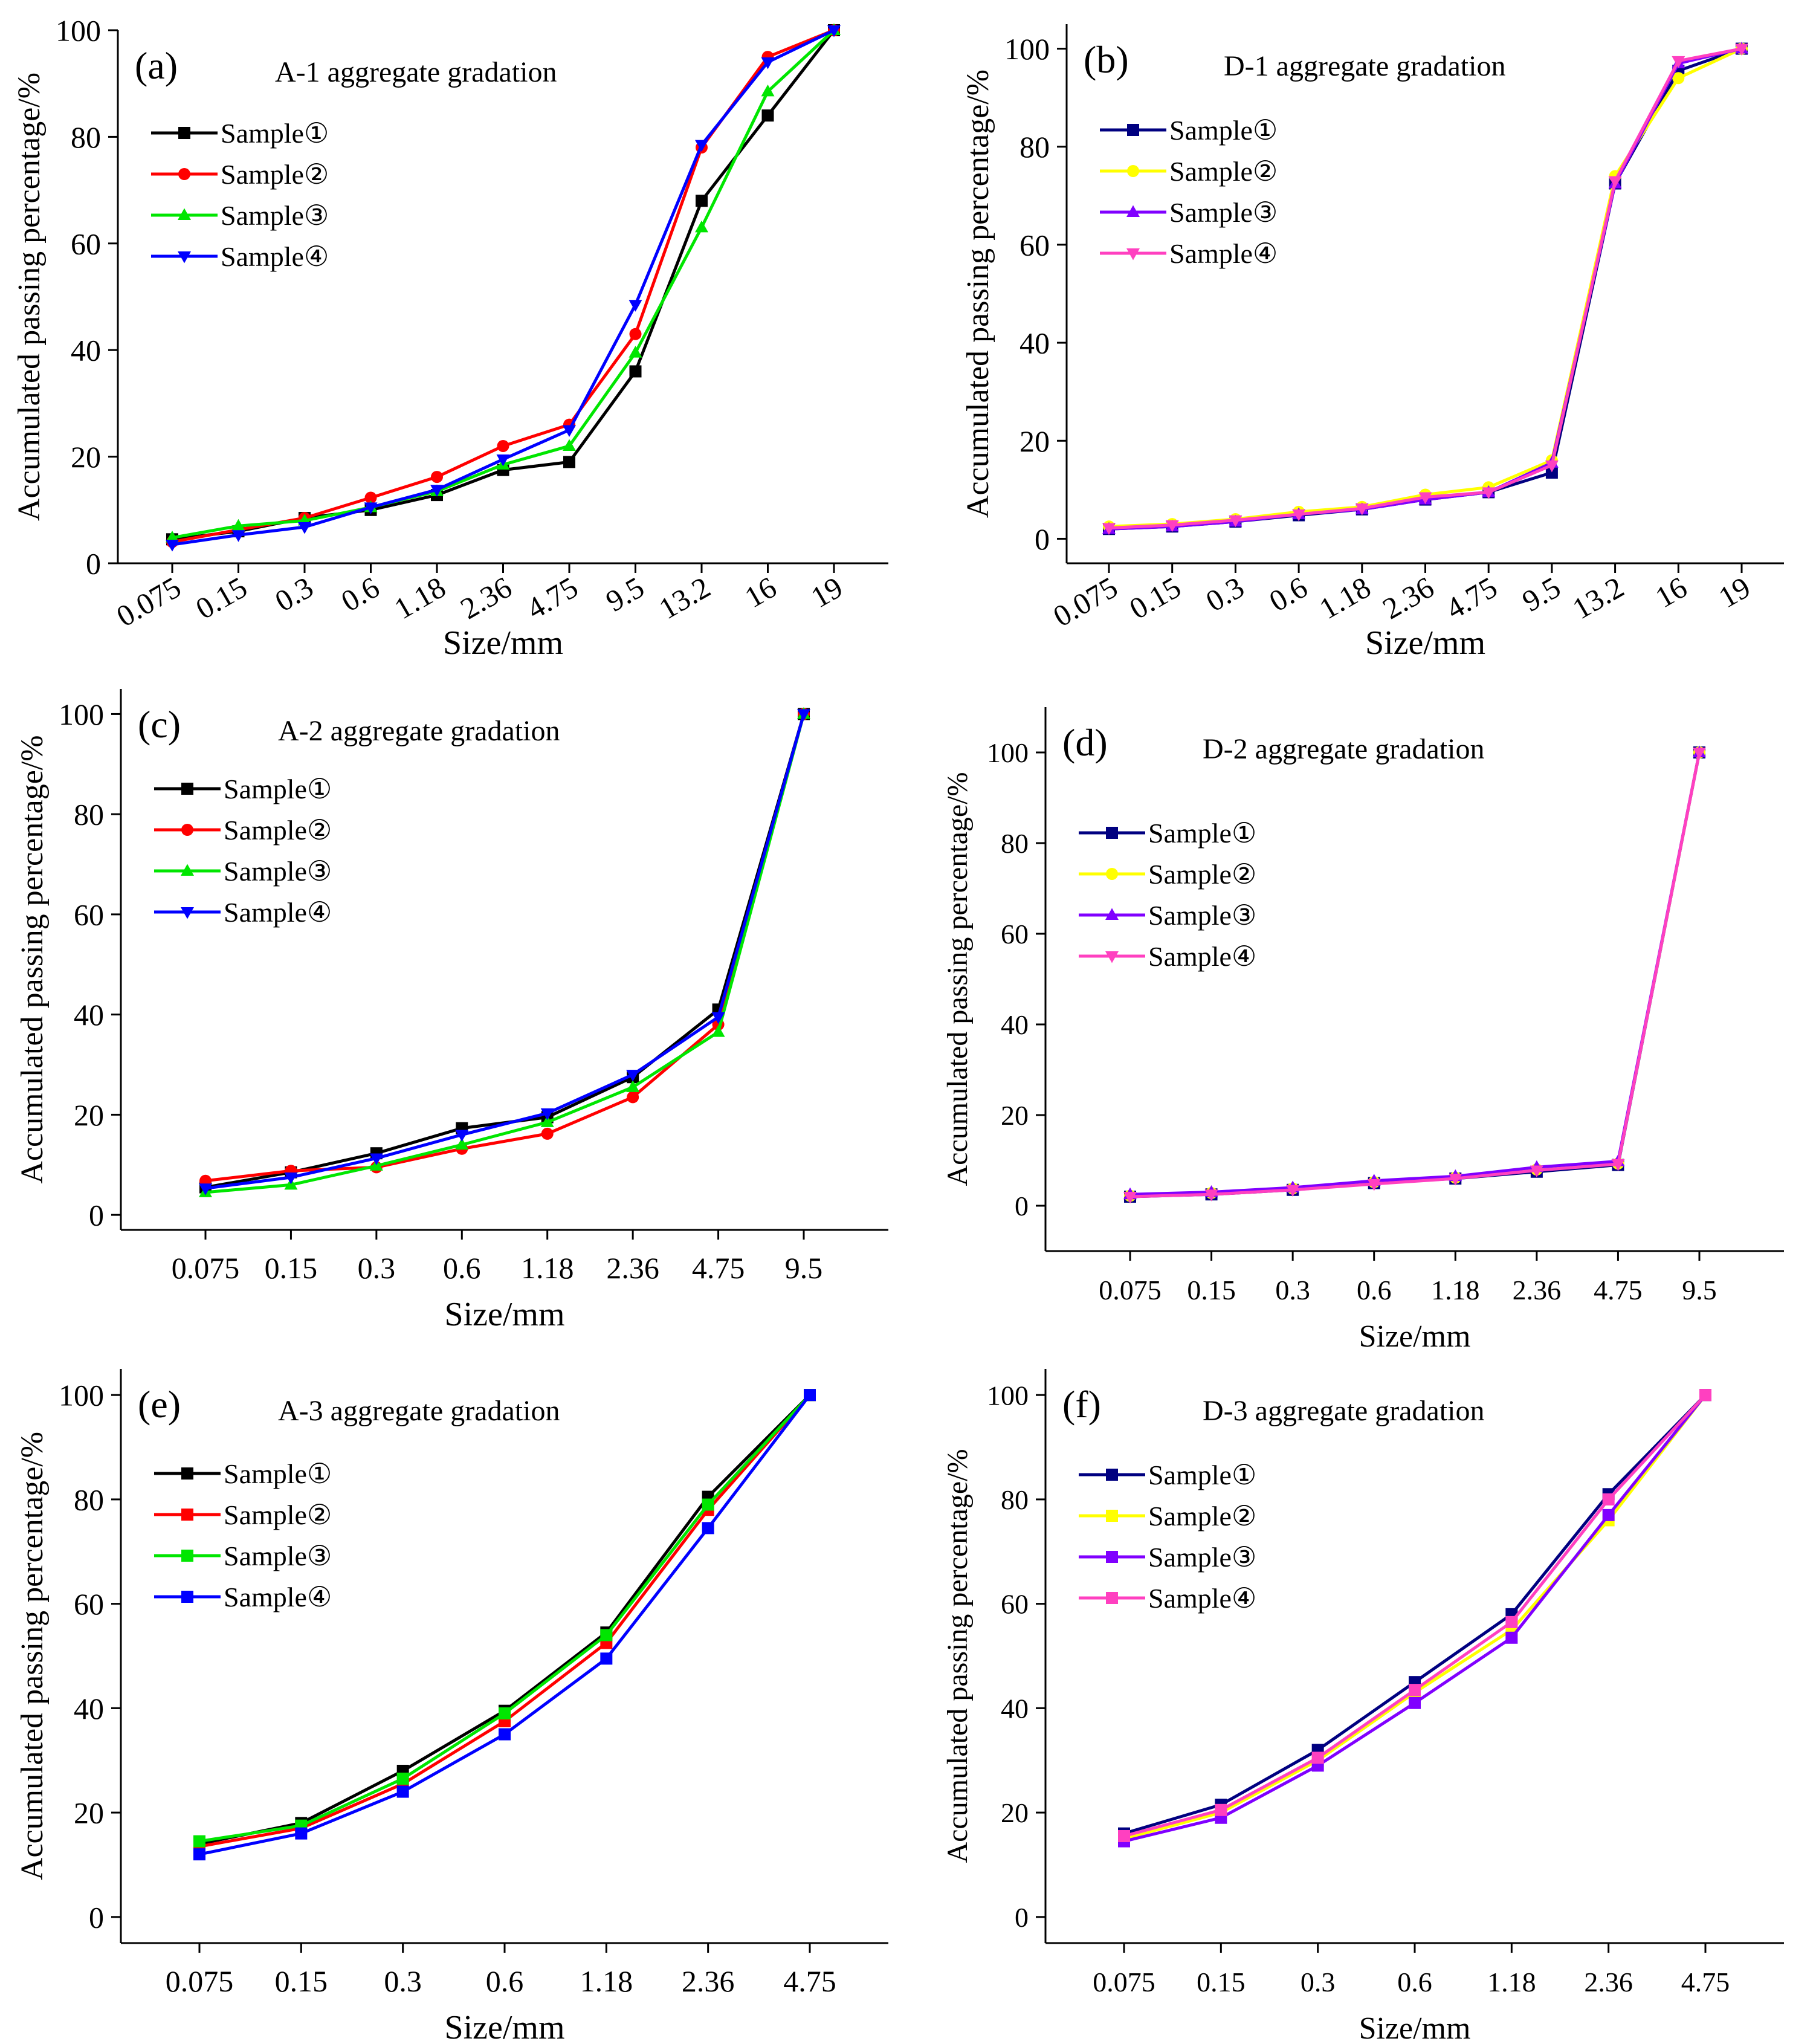 The image size is (1816, 2044). I want to click on legend-label: Sample③, so click(1202, 915).